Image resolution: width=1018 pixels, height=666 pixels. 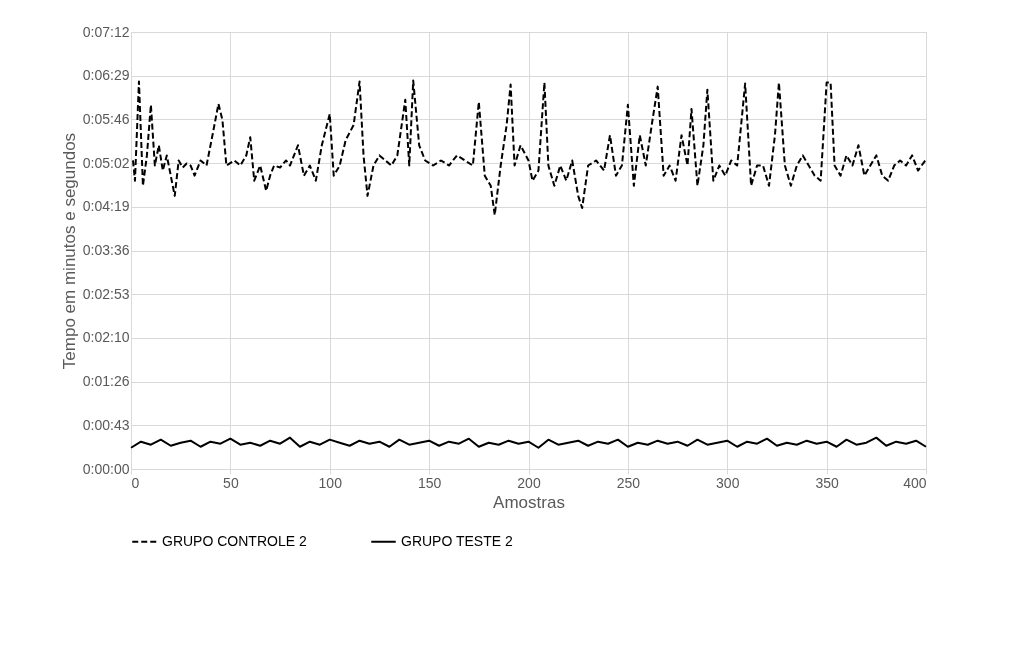 What do you see at coordinates (231, 482) in the screenshot?
I see `x-tick-label: 50` at bounding box center [231, 482].